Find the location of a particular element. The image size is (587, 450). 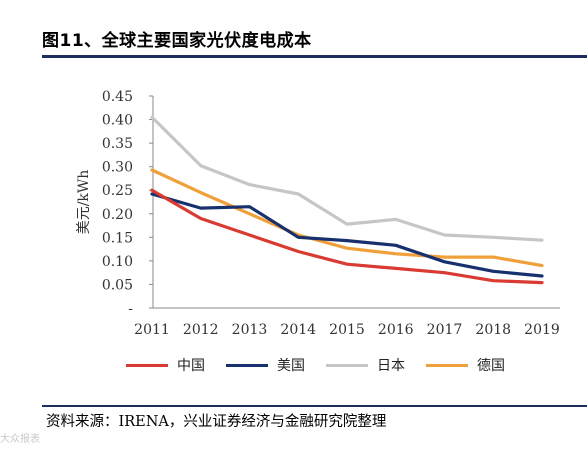

x-tick-label: 2017 is located at coordinates (445, 330).